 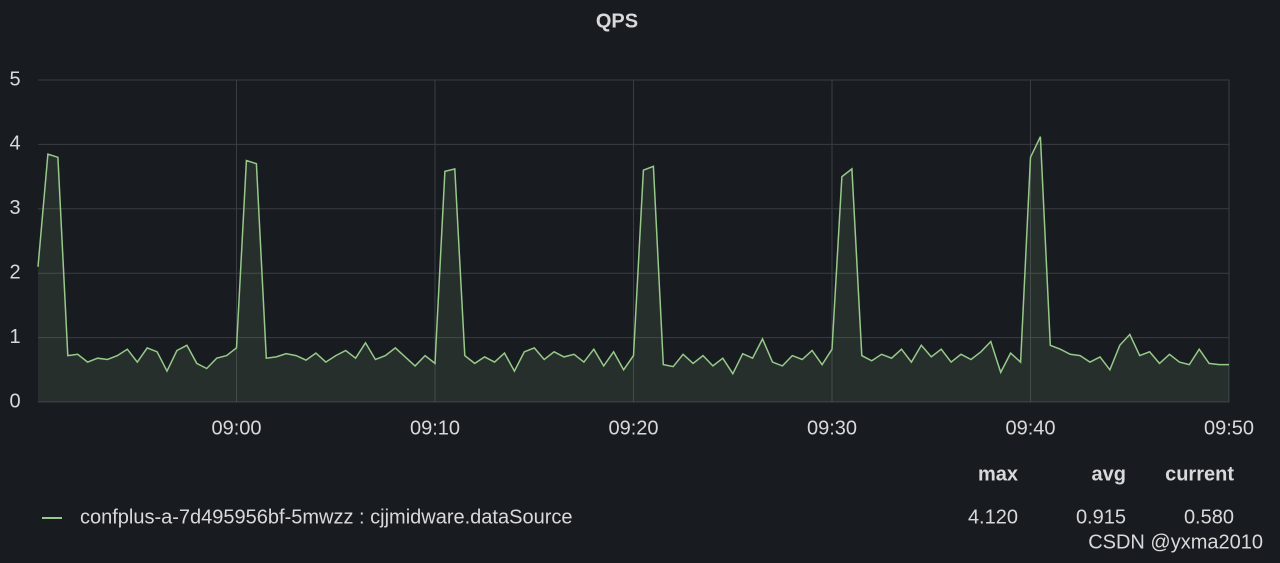 I want to click on legend-stat: 4.120, so click(x=993, y=517).